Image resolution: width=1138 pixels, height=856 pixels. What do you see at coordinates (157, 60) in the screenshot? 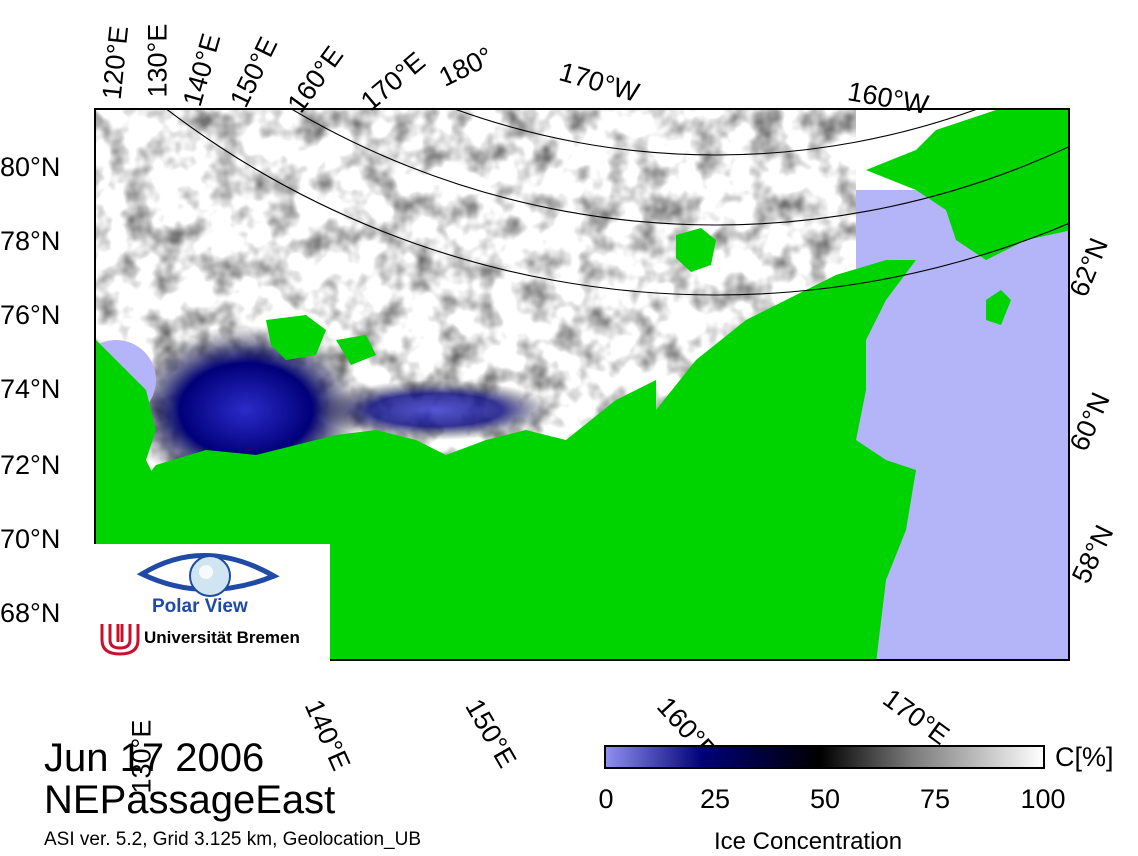
I see `top-lon-label: 130°E` at bounding box center [157, 60].